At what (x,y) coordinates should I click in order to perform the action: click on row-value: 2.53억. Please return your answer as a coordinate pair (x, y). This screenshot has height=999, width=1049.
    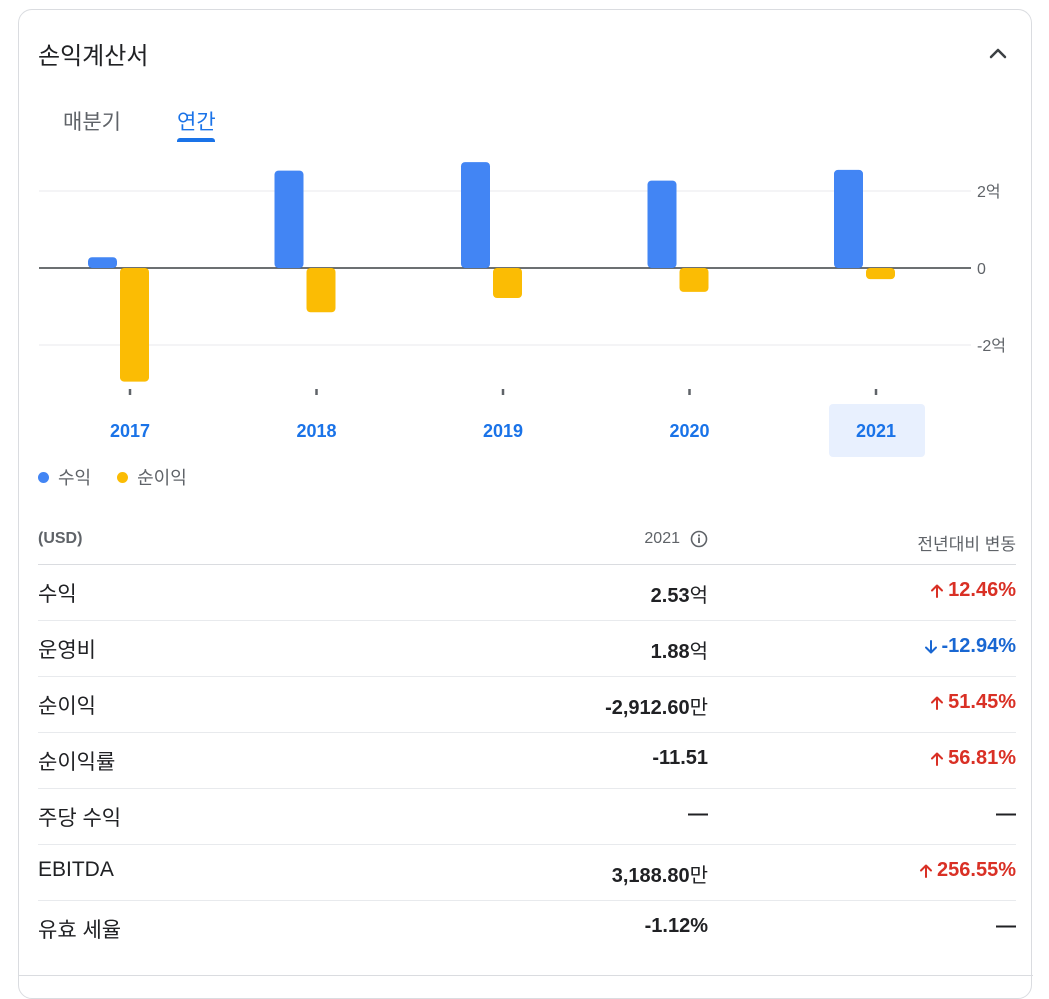
    Looking at the image, I should click on (679, 596).